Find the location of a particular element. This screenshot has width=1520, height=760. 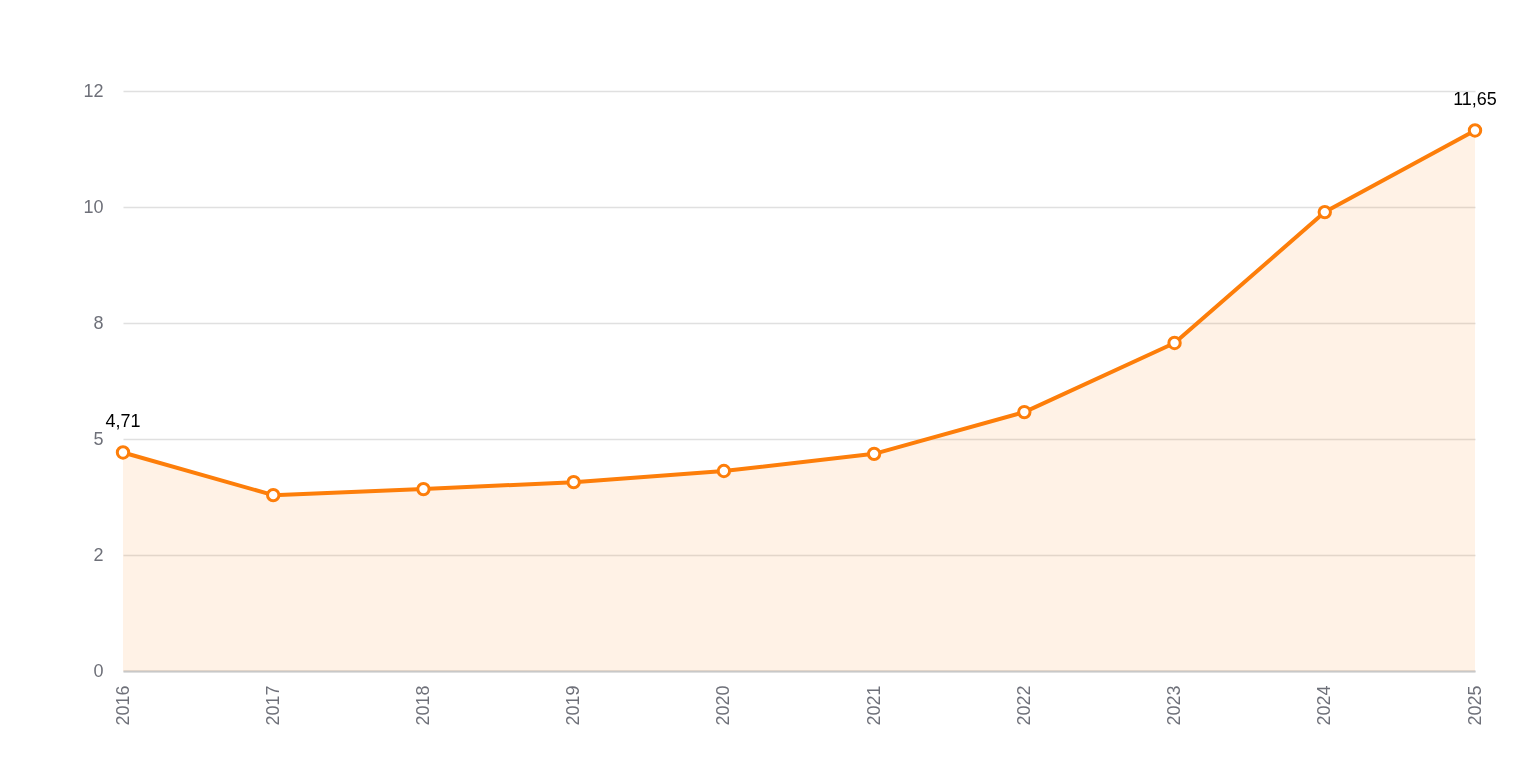

y-tick-label: 12 is located at coordinates (93, 90).